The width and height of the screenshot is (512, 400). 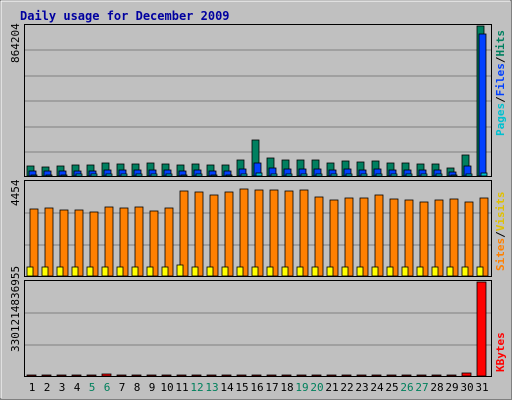 What do you see at coordinates (500, 43) in the screenshot?
I see `legend-hits-label: Hits` at bounding box center [500, 43].